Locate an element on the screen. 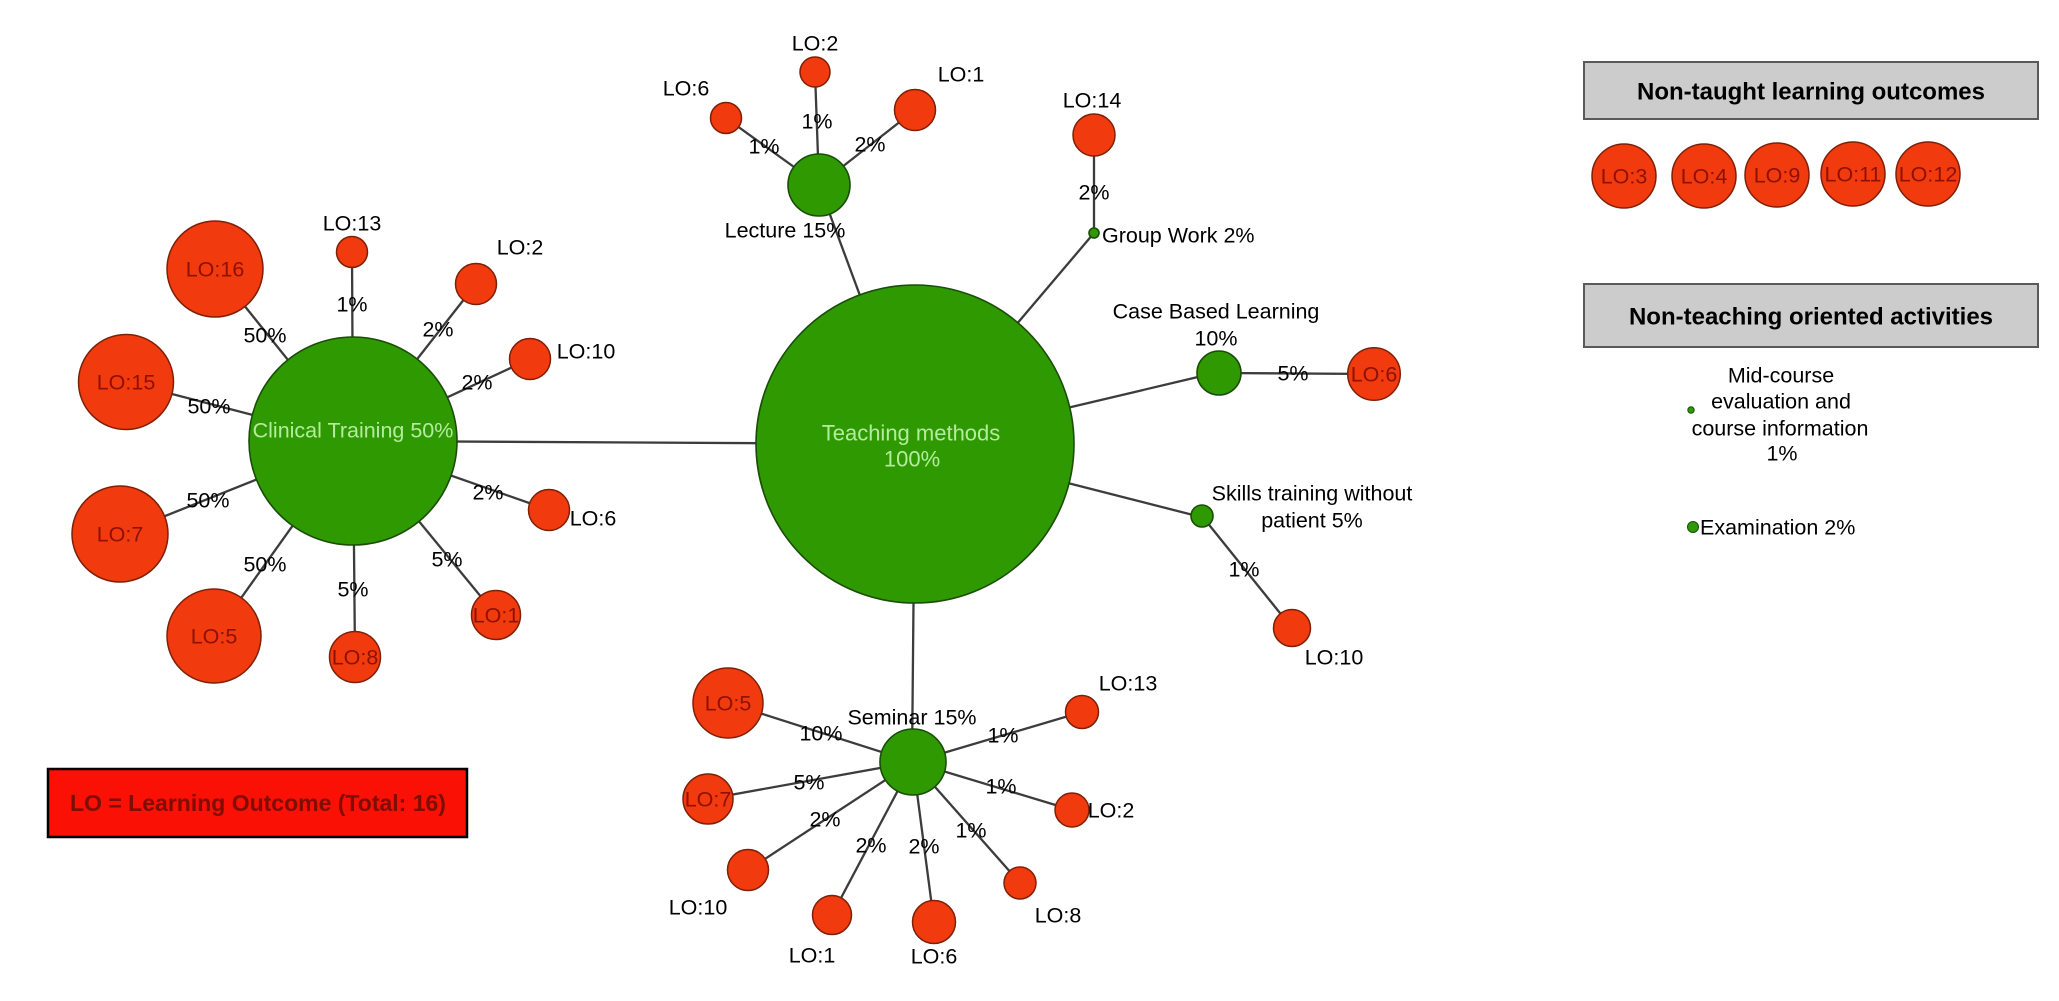 The height and width of the screenshot is (1001, 2059). svg-text: evaluation and is located at coordinates (1781, 402).